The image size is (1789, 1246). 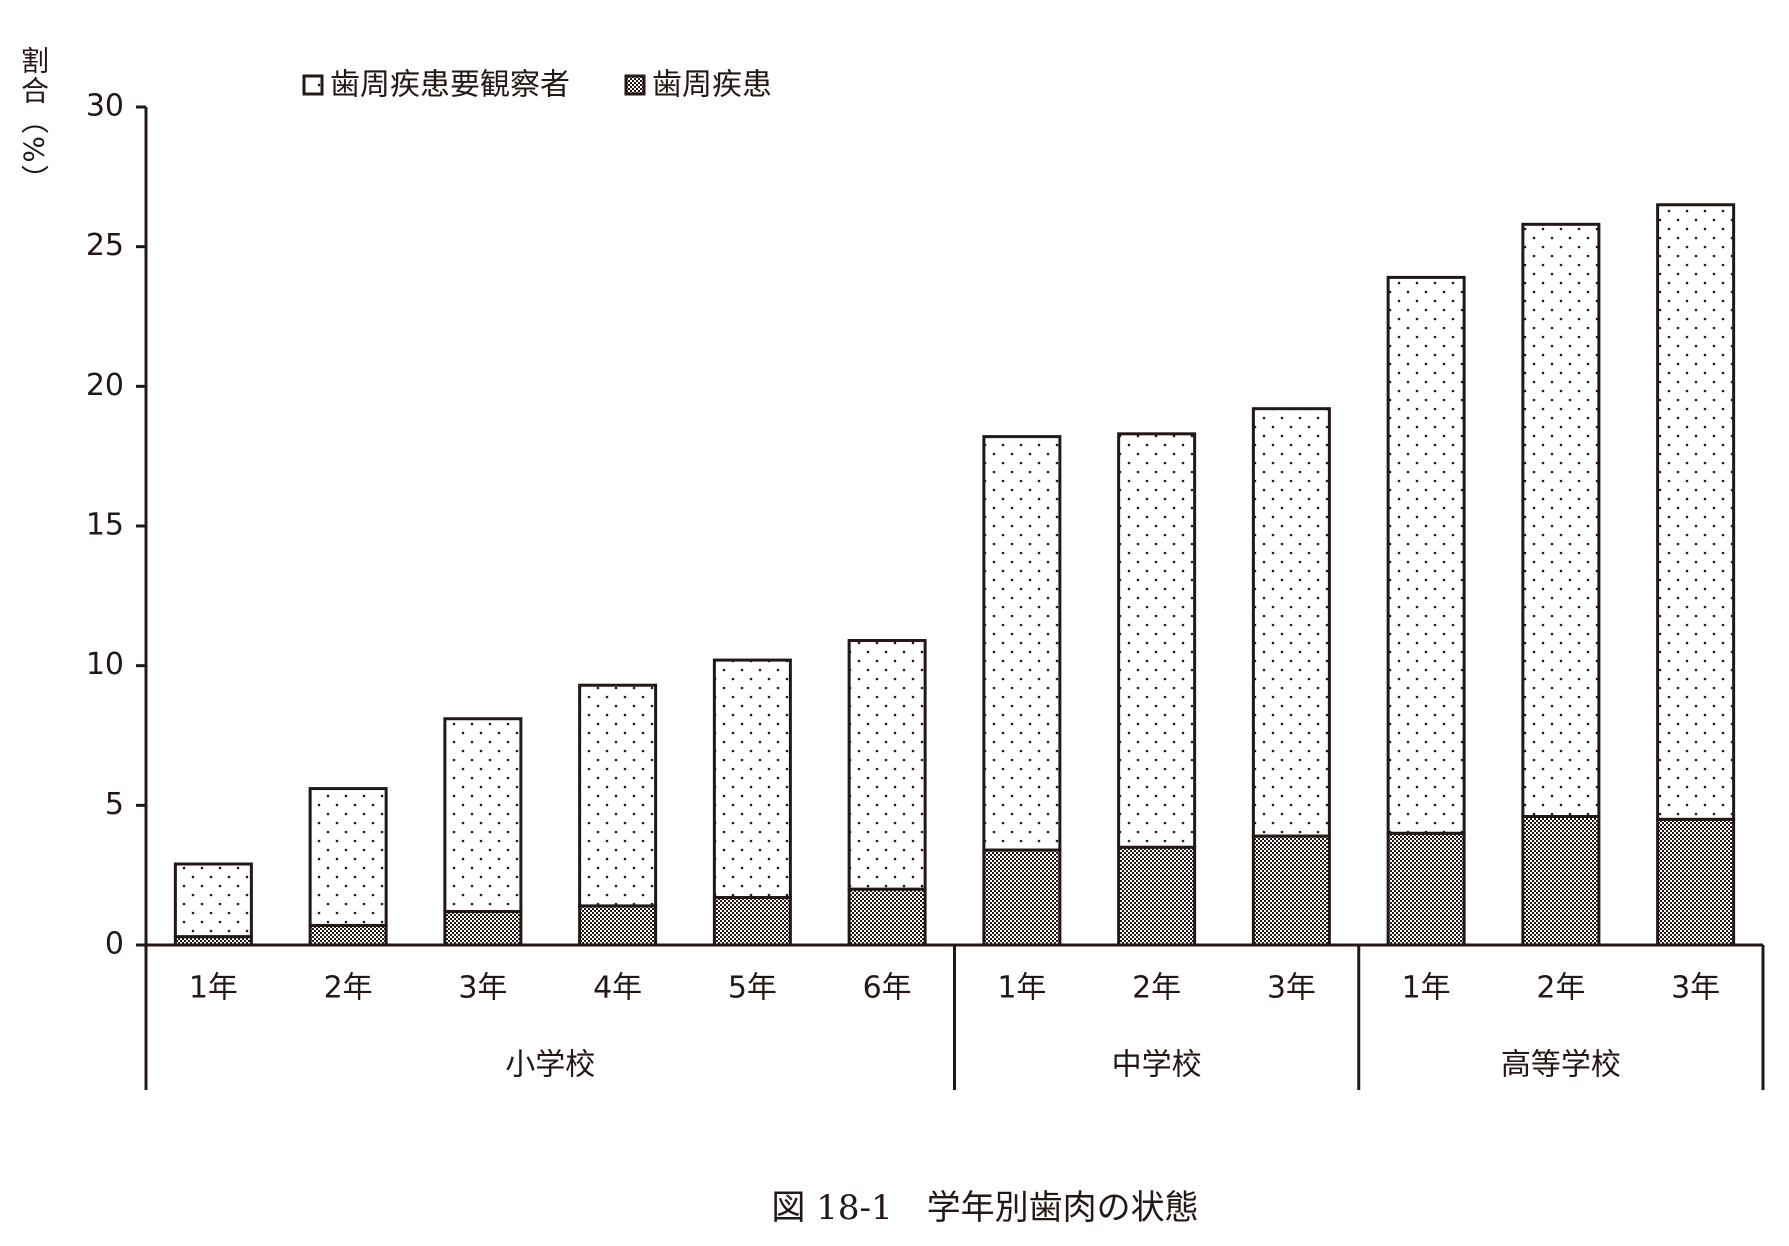 What do you see at coordinates (105, 525) in the screenshot?
I see `y-tick-label: 15` at bounding box center [105, 525].